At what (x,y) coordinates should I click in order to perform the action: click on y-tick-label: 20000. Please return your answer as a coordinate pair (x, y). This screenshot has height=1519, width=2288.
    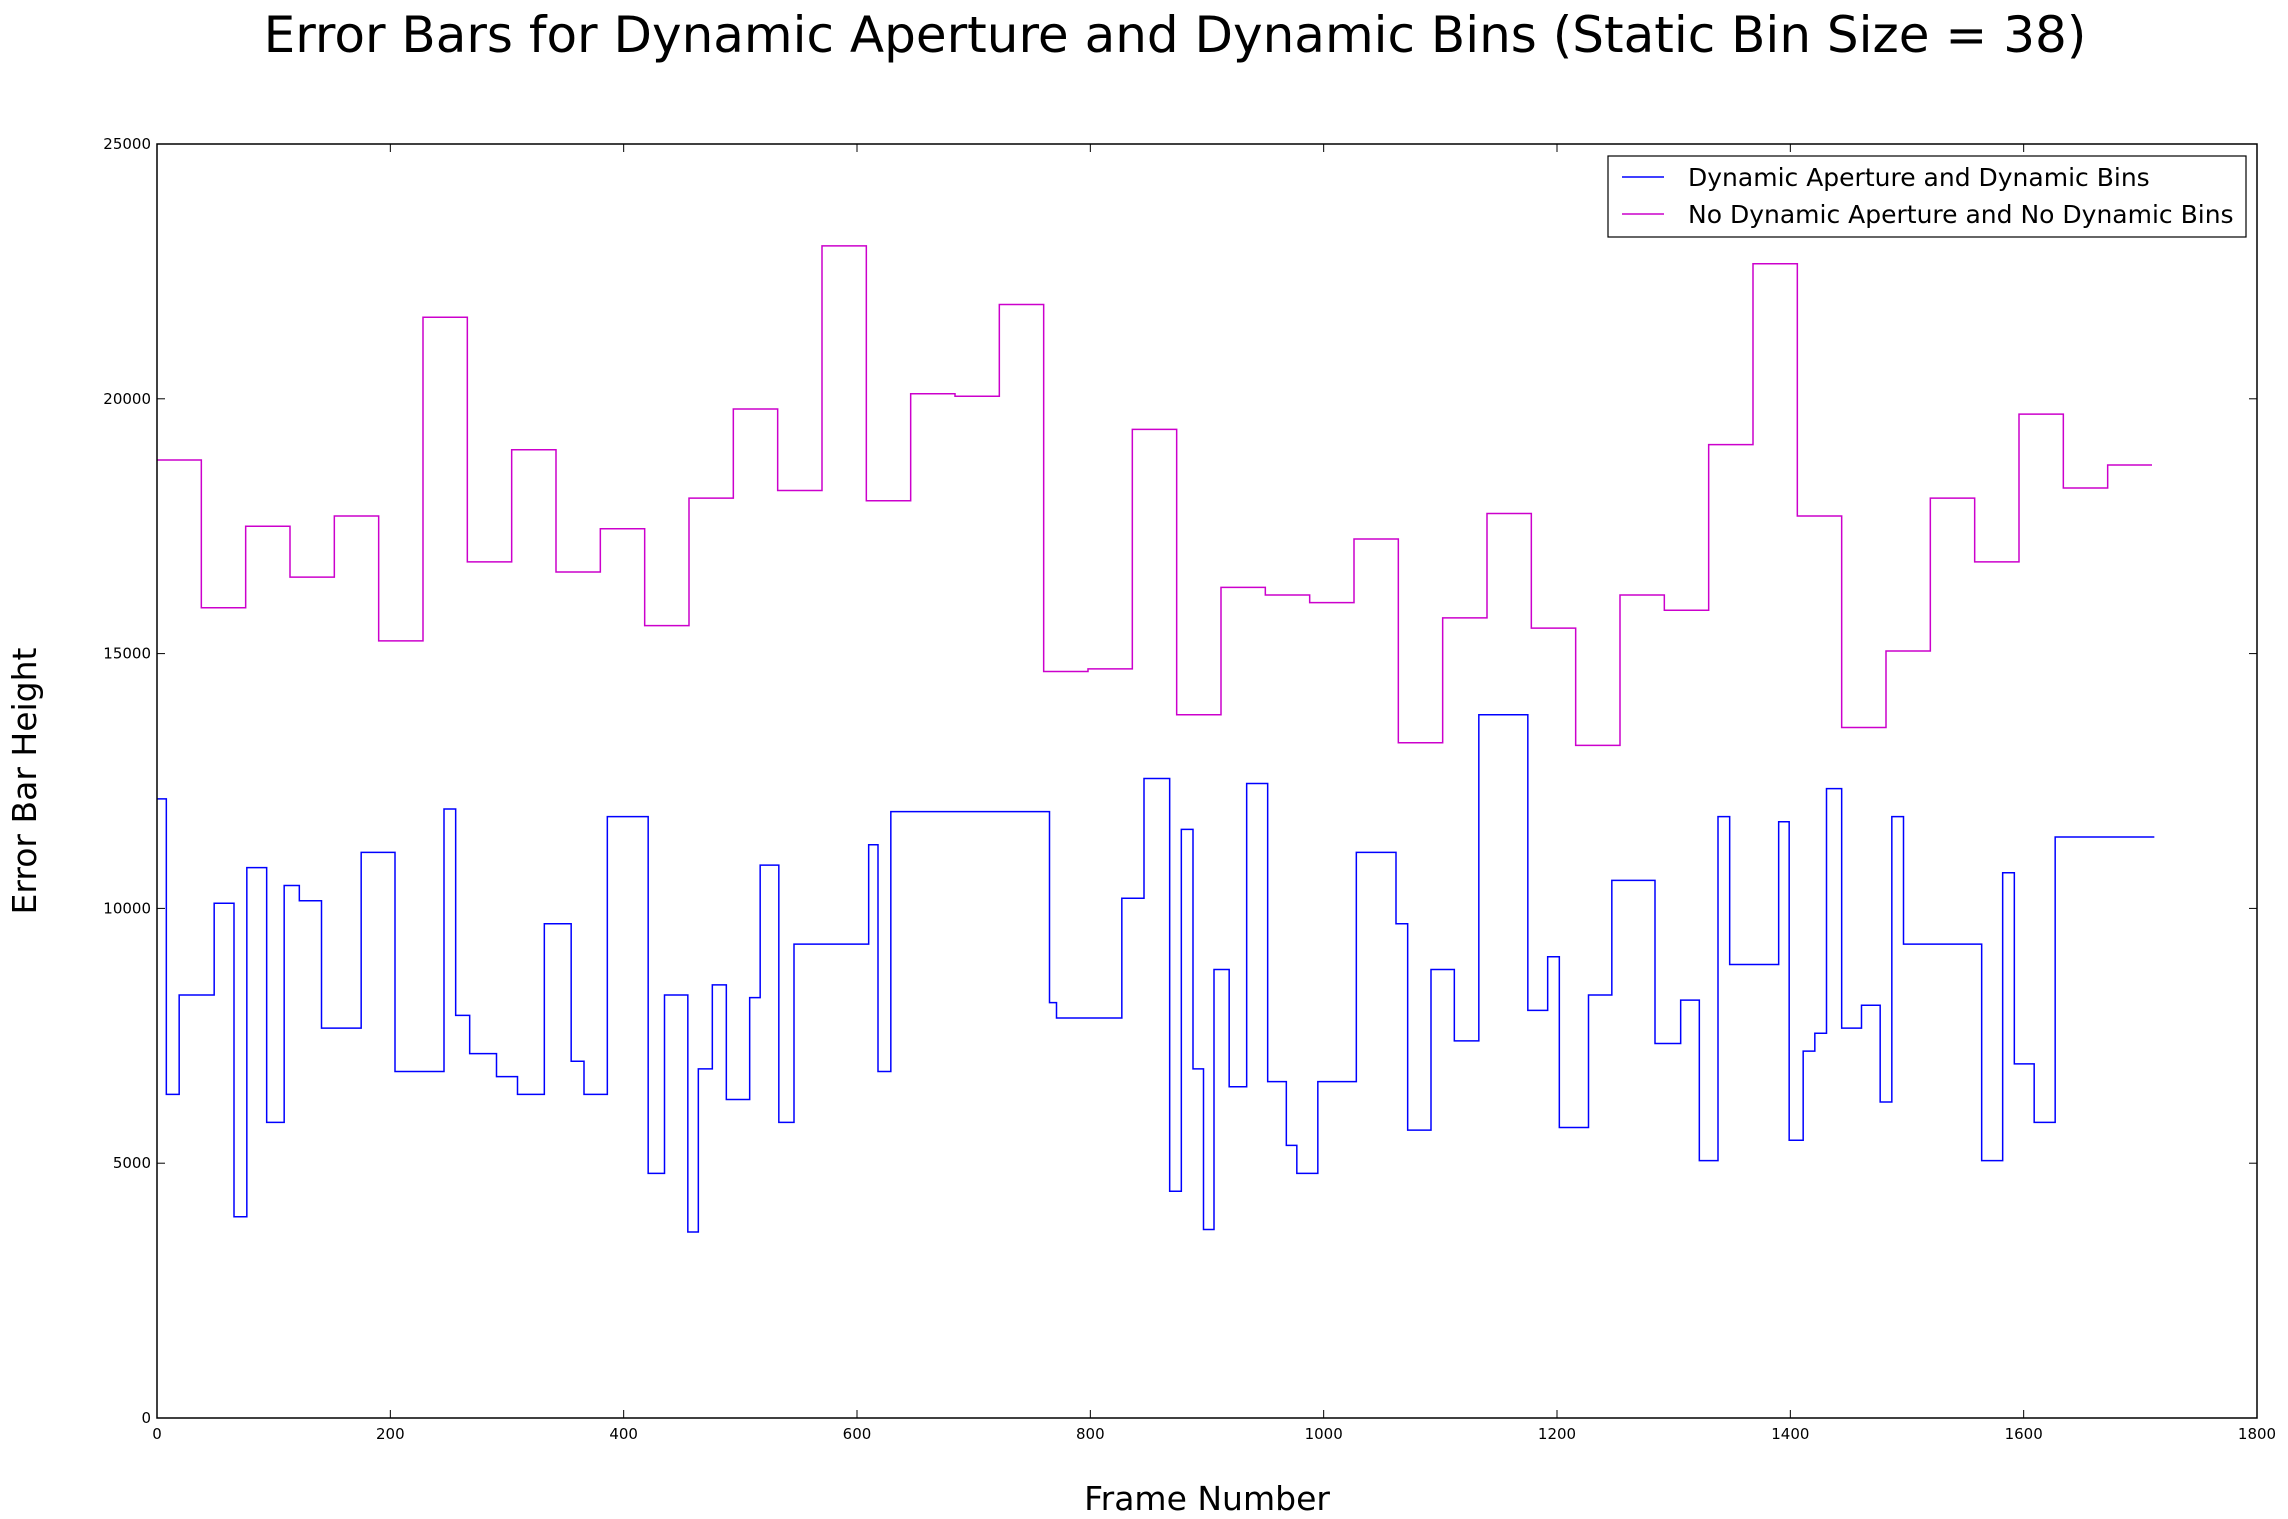
    Looking at the image, I should click on (127, 399).